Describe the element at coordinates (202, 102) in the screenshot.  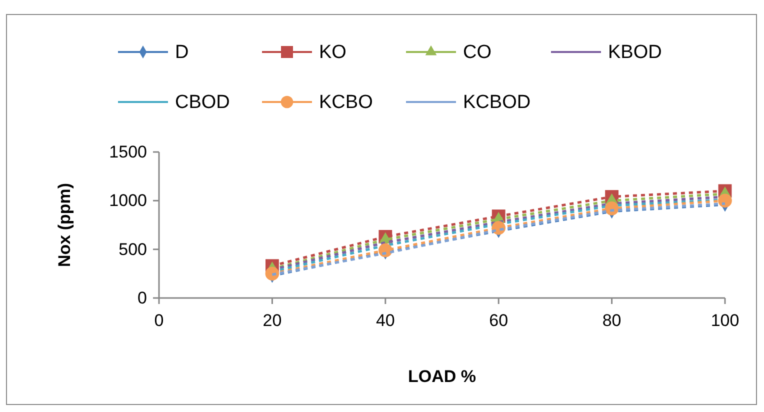
I see `legend-label: CBOD` at that location.